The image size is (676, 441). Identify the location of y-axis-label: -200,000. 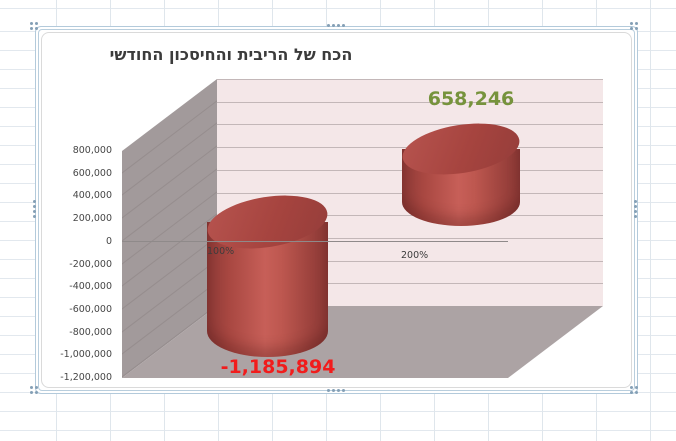
(90, 264).